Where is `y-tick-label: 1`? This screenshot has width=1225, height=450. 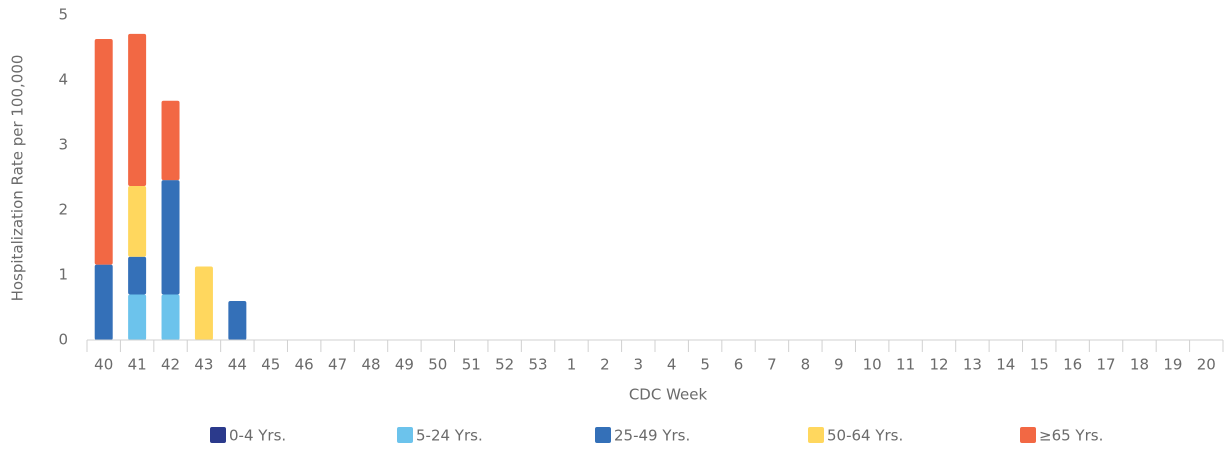 y-tick-label: 1 is located at coordinates (63, 275).